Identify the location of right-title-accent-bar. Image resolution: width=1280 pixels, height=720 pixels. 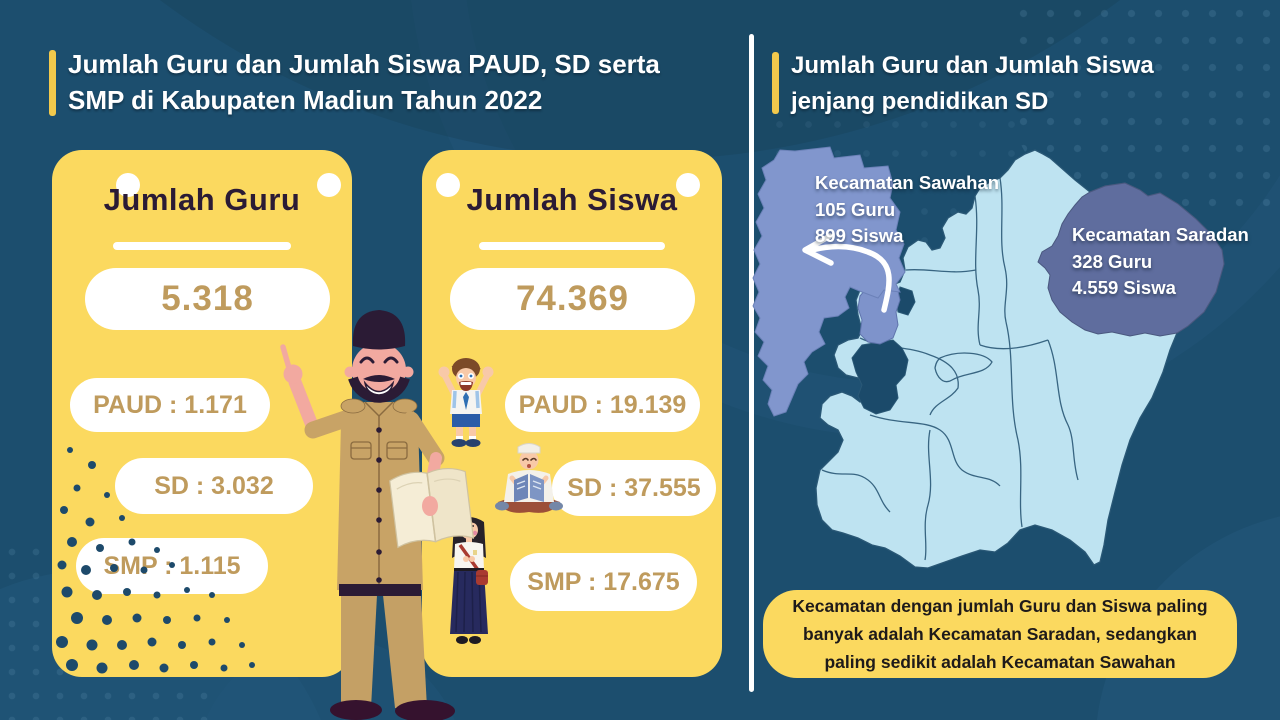
(775, 83).